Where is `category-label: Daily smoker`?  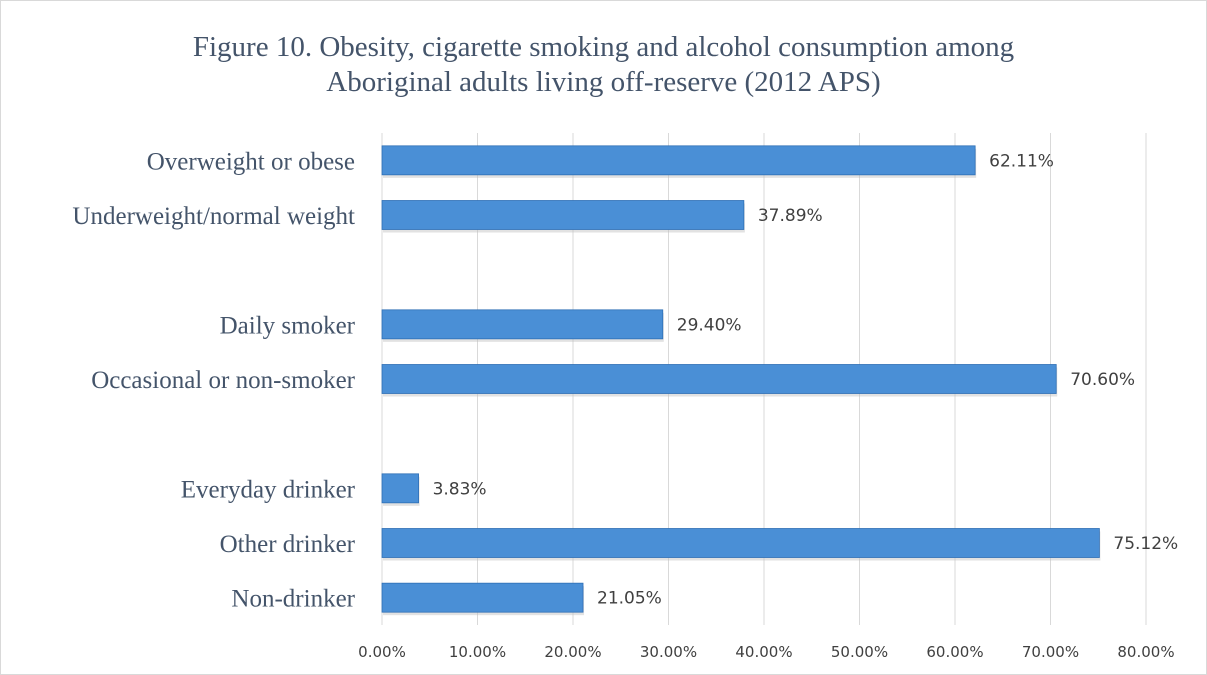
category-label: Daily smoker is located at coordinates (288, 325).